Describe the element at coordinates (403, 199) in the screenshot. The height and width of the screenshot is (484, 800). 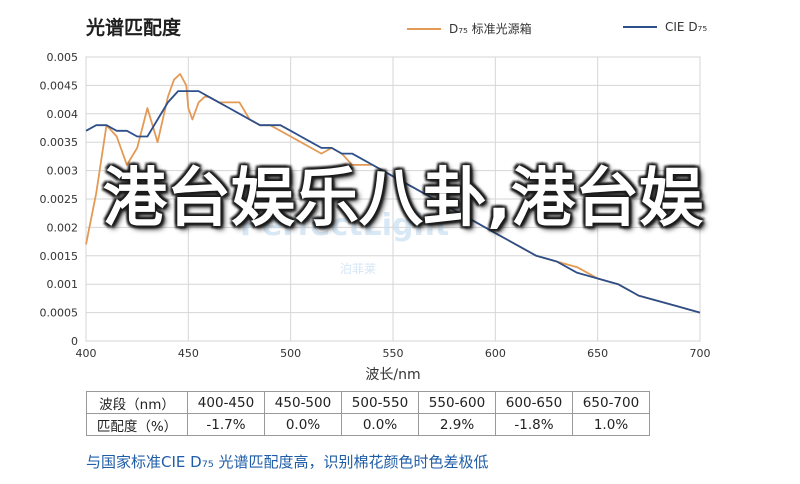
I see `overlay-headline: 港台娱乐八卦,港台娱` at that location.